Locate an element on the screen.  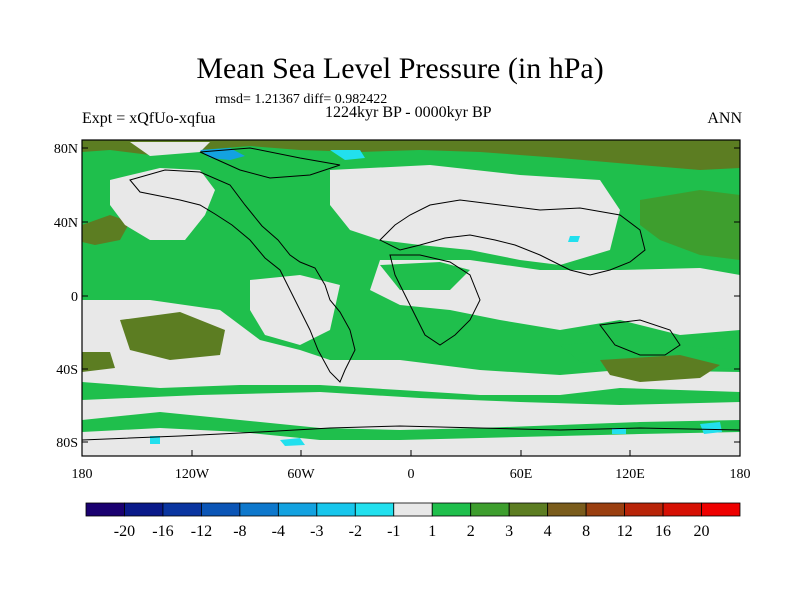
colorbar-label: 2 is located at coordinates (471, 531).